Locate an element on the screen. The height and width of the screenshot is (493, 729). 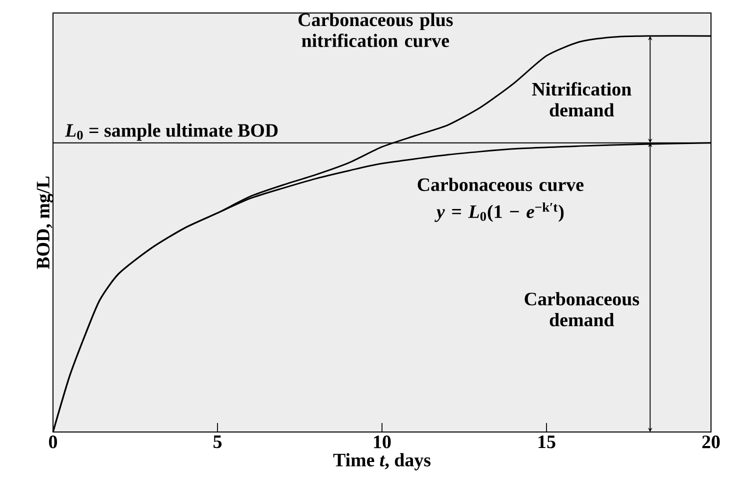
x-tick-label: 15 is located at coordinates (547, 442).